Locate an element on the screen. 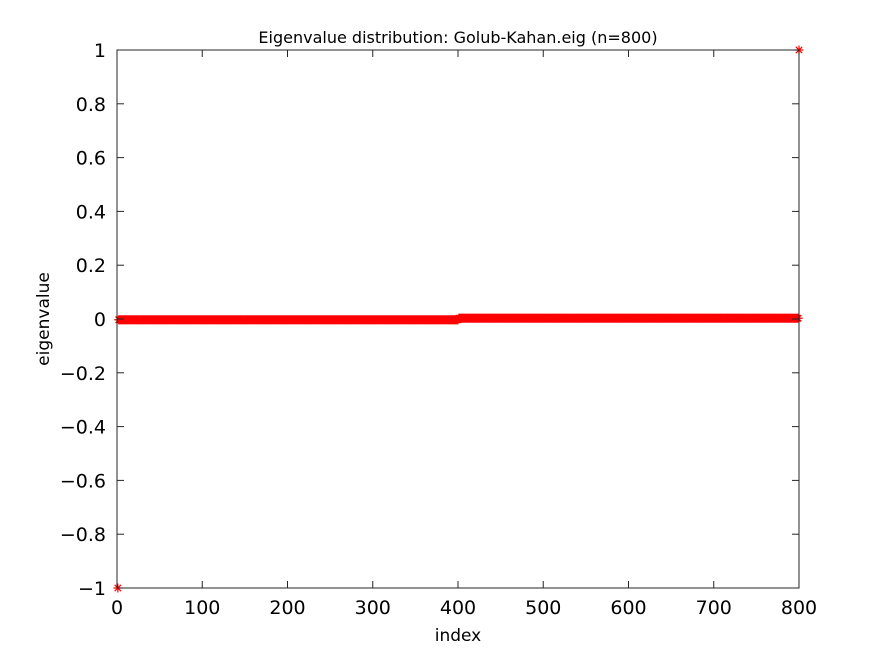 Image resolution: width=884 pixels, height=661 pixels. y-tick-label: −0.2 is located at coordinates (83, 374).